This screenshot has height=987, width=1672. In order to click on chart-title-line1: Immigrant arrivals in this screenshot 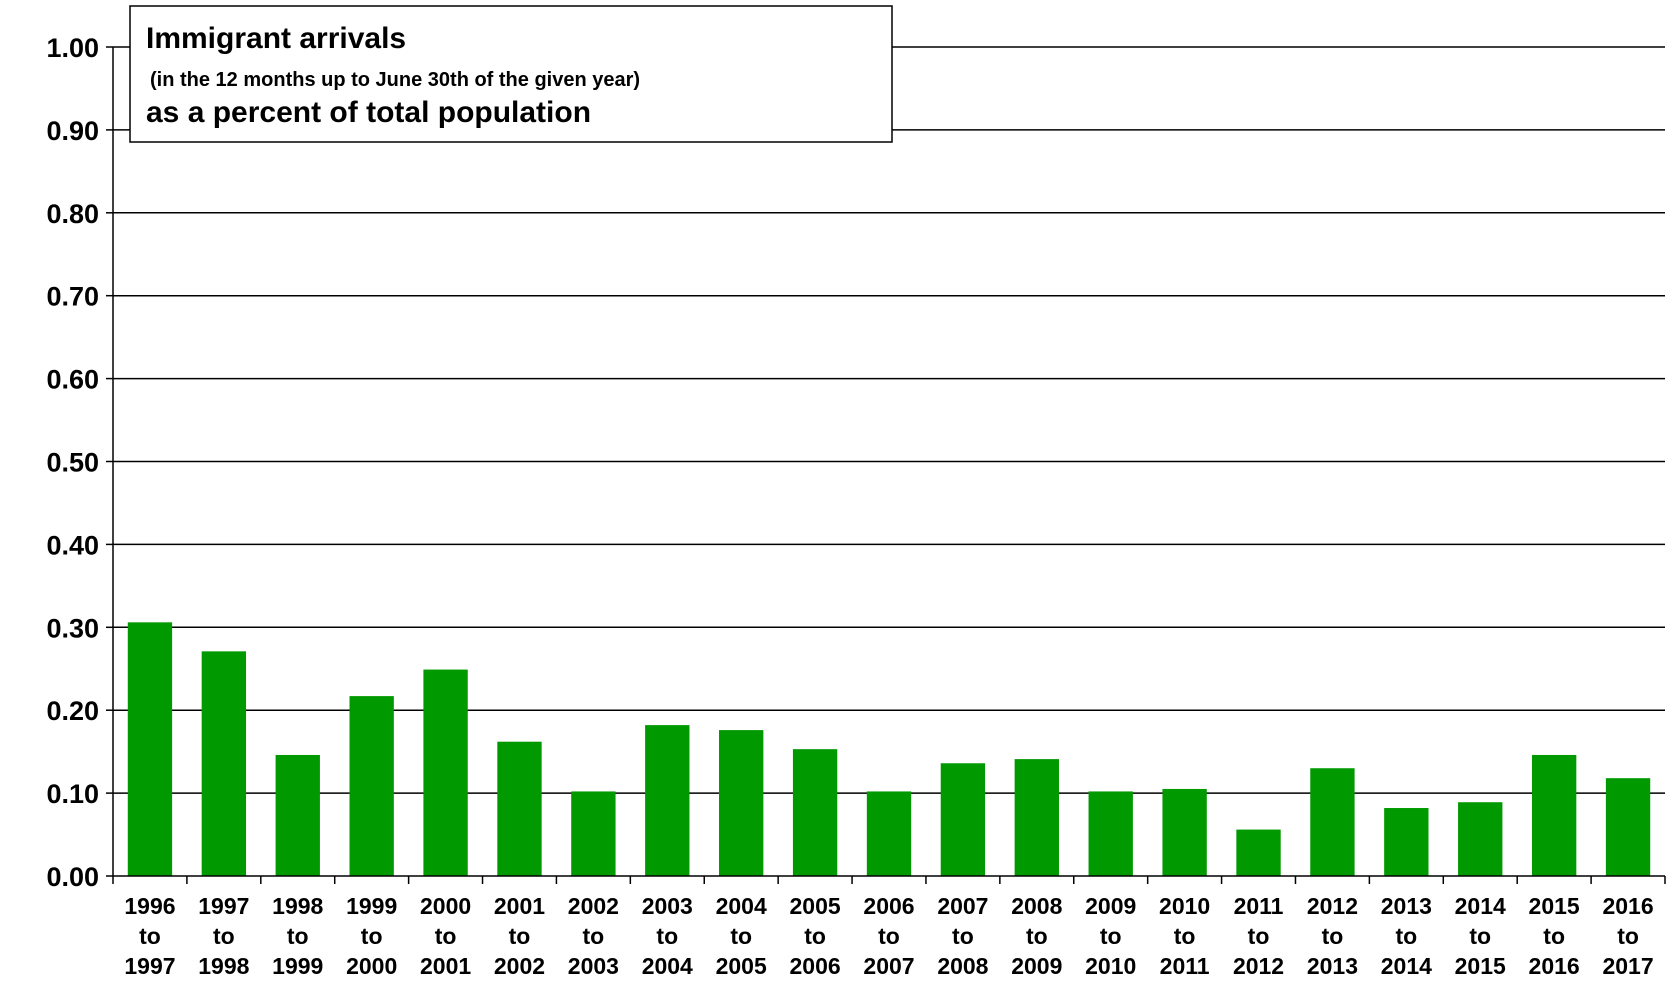, I will do `click(276, 38)`.